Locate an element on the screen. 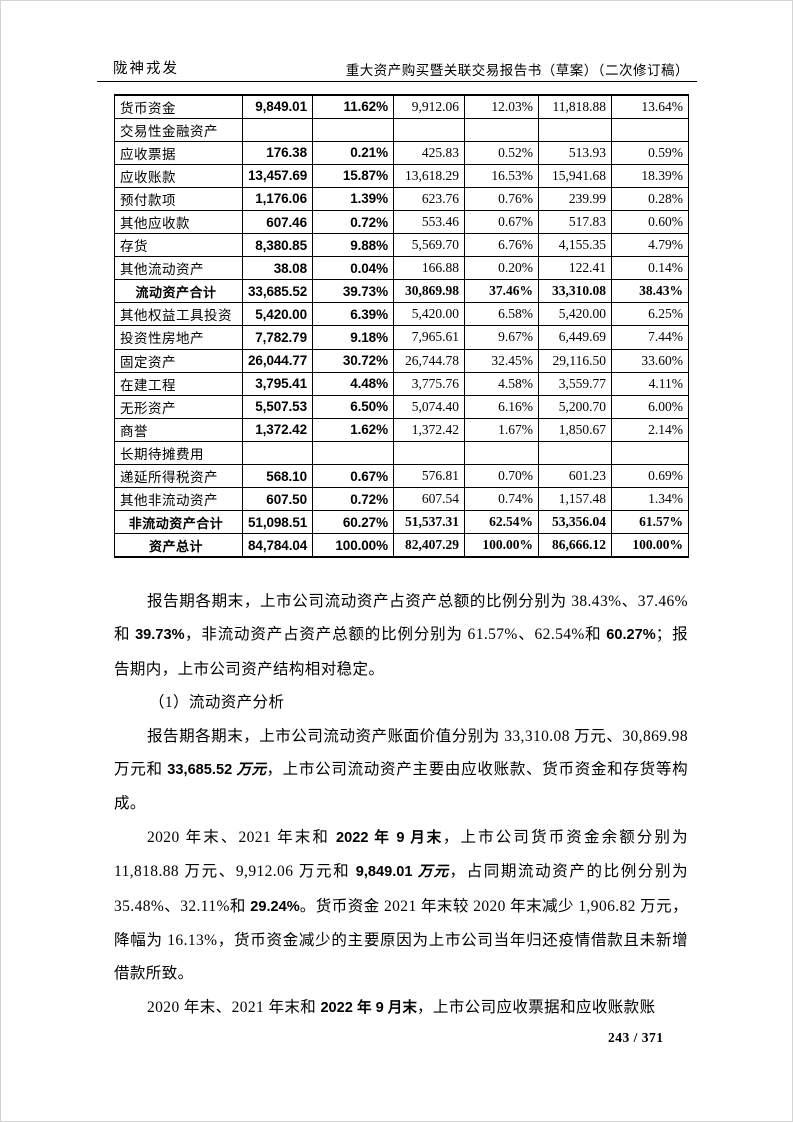 The height and width of the screenshot is (1122, 793). value-cell: 425.83 is located at coordinates (429, 152).